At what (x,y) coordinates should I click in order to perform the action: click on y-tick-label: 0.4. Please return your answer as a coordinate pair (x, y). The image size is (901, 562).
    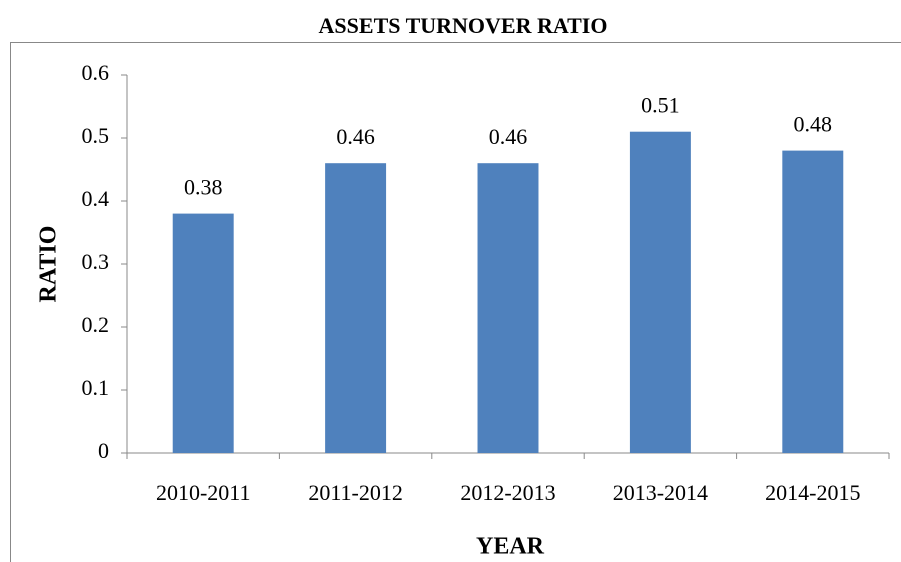
    Looking at the image, I should click on (96, 198).